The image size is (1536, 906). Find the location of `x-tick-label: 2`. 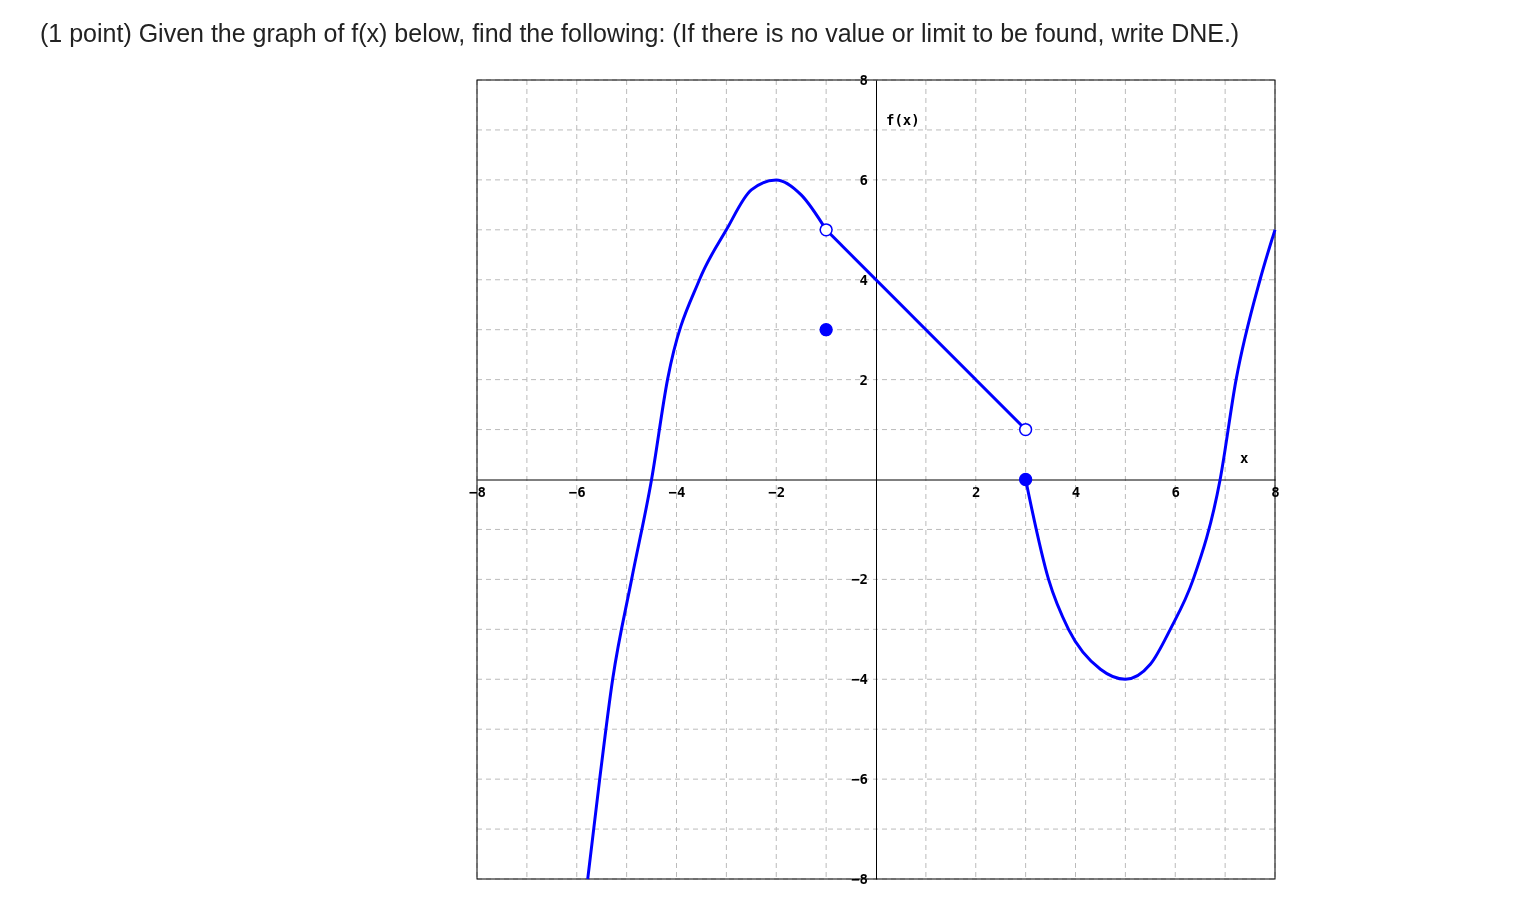

x-tick-label: 2 is located at coordinates (976, 492).